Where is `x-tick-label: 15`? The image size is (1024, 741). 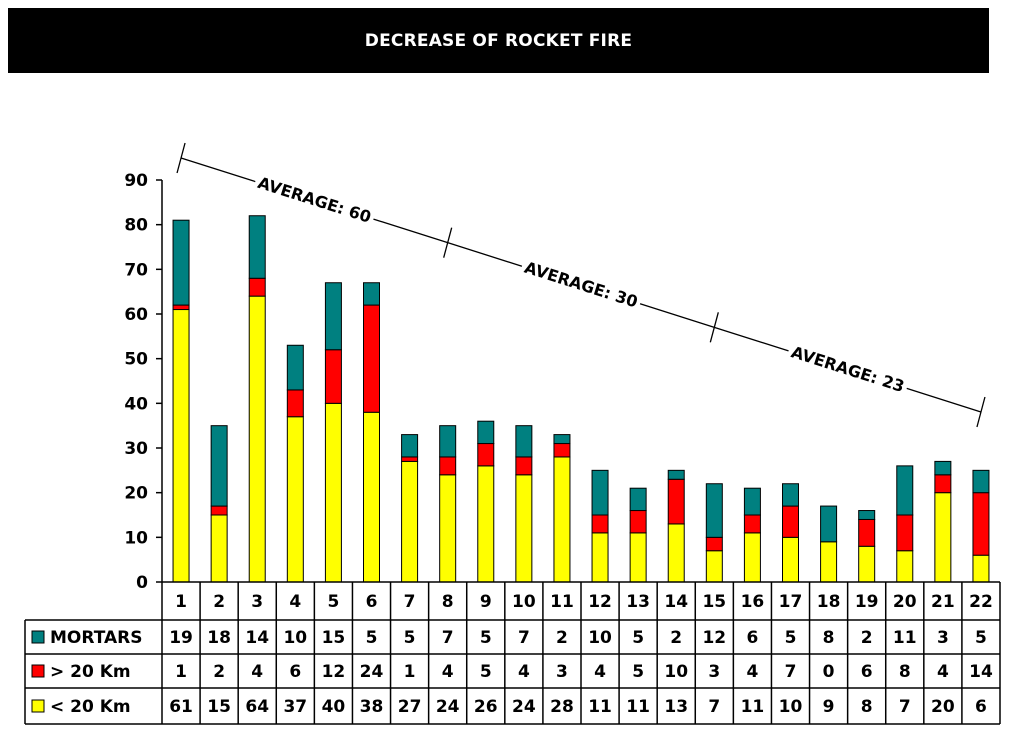 x-tick-label: 15 is located at coordinates (714, 602).